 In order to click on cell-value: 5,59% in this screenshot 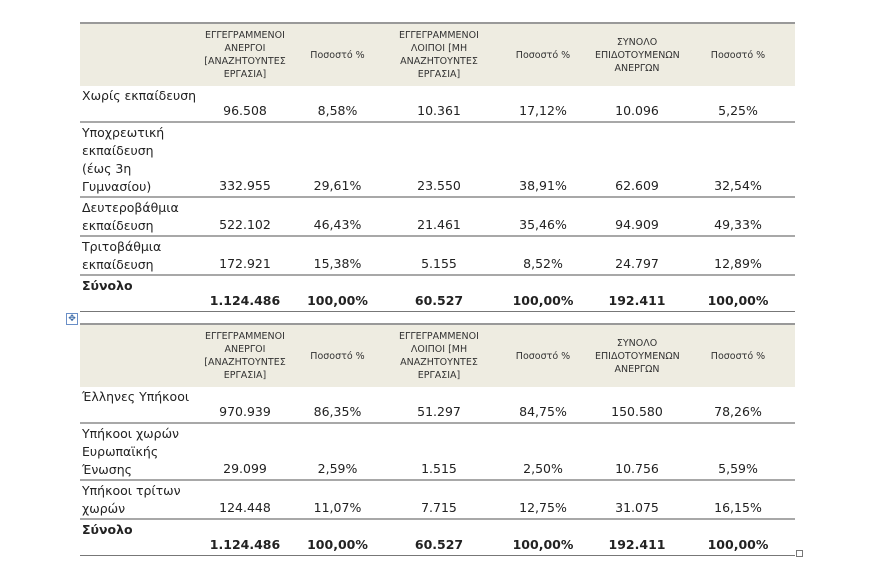, I will do `click(738, 452)`.